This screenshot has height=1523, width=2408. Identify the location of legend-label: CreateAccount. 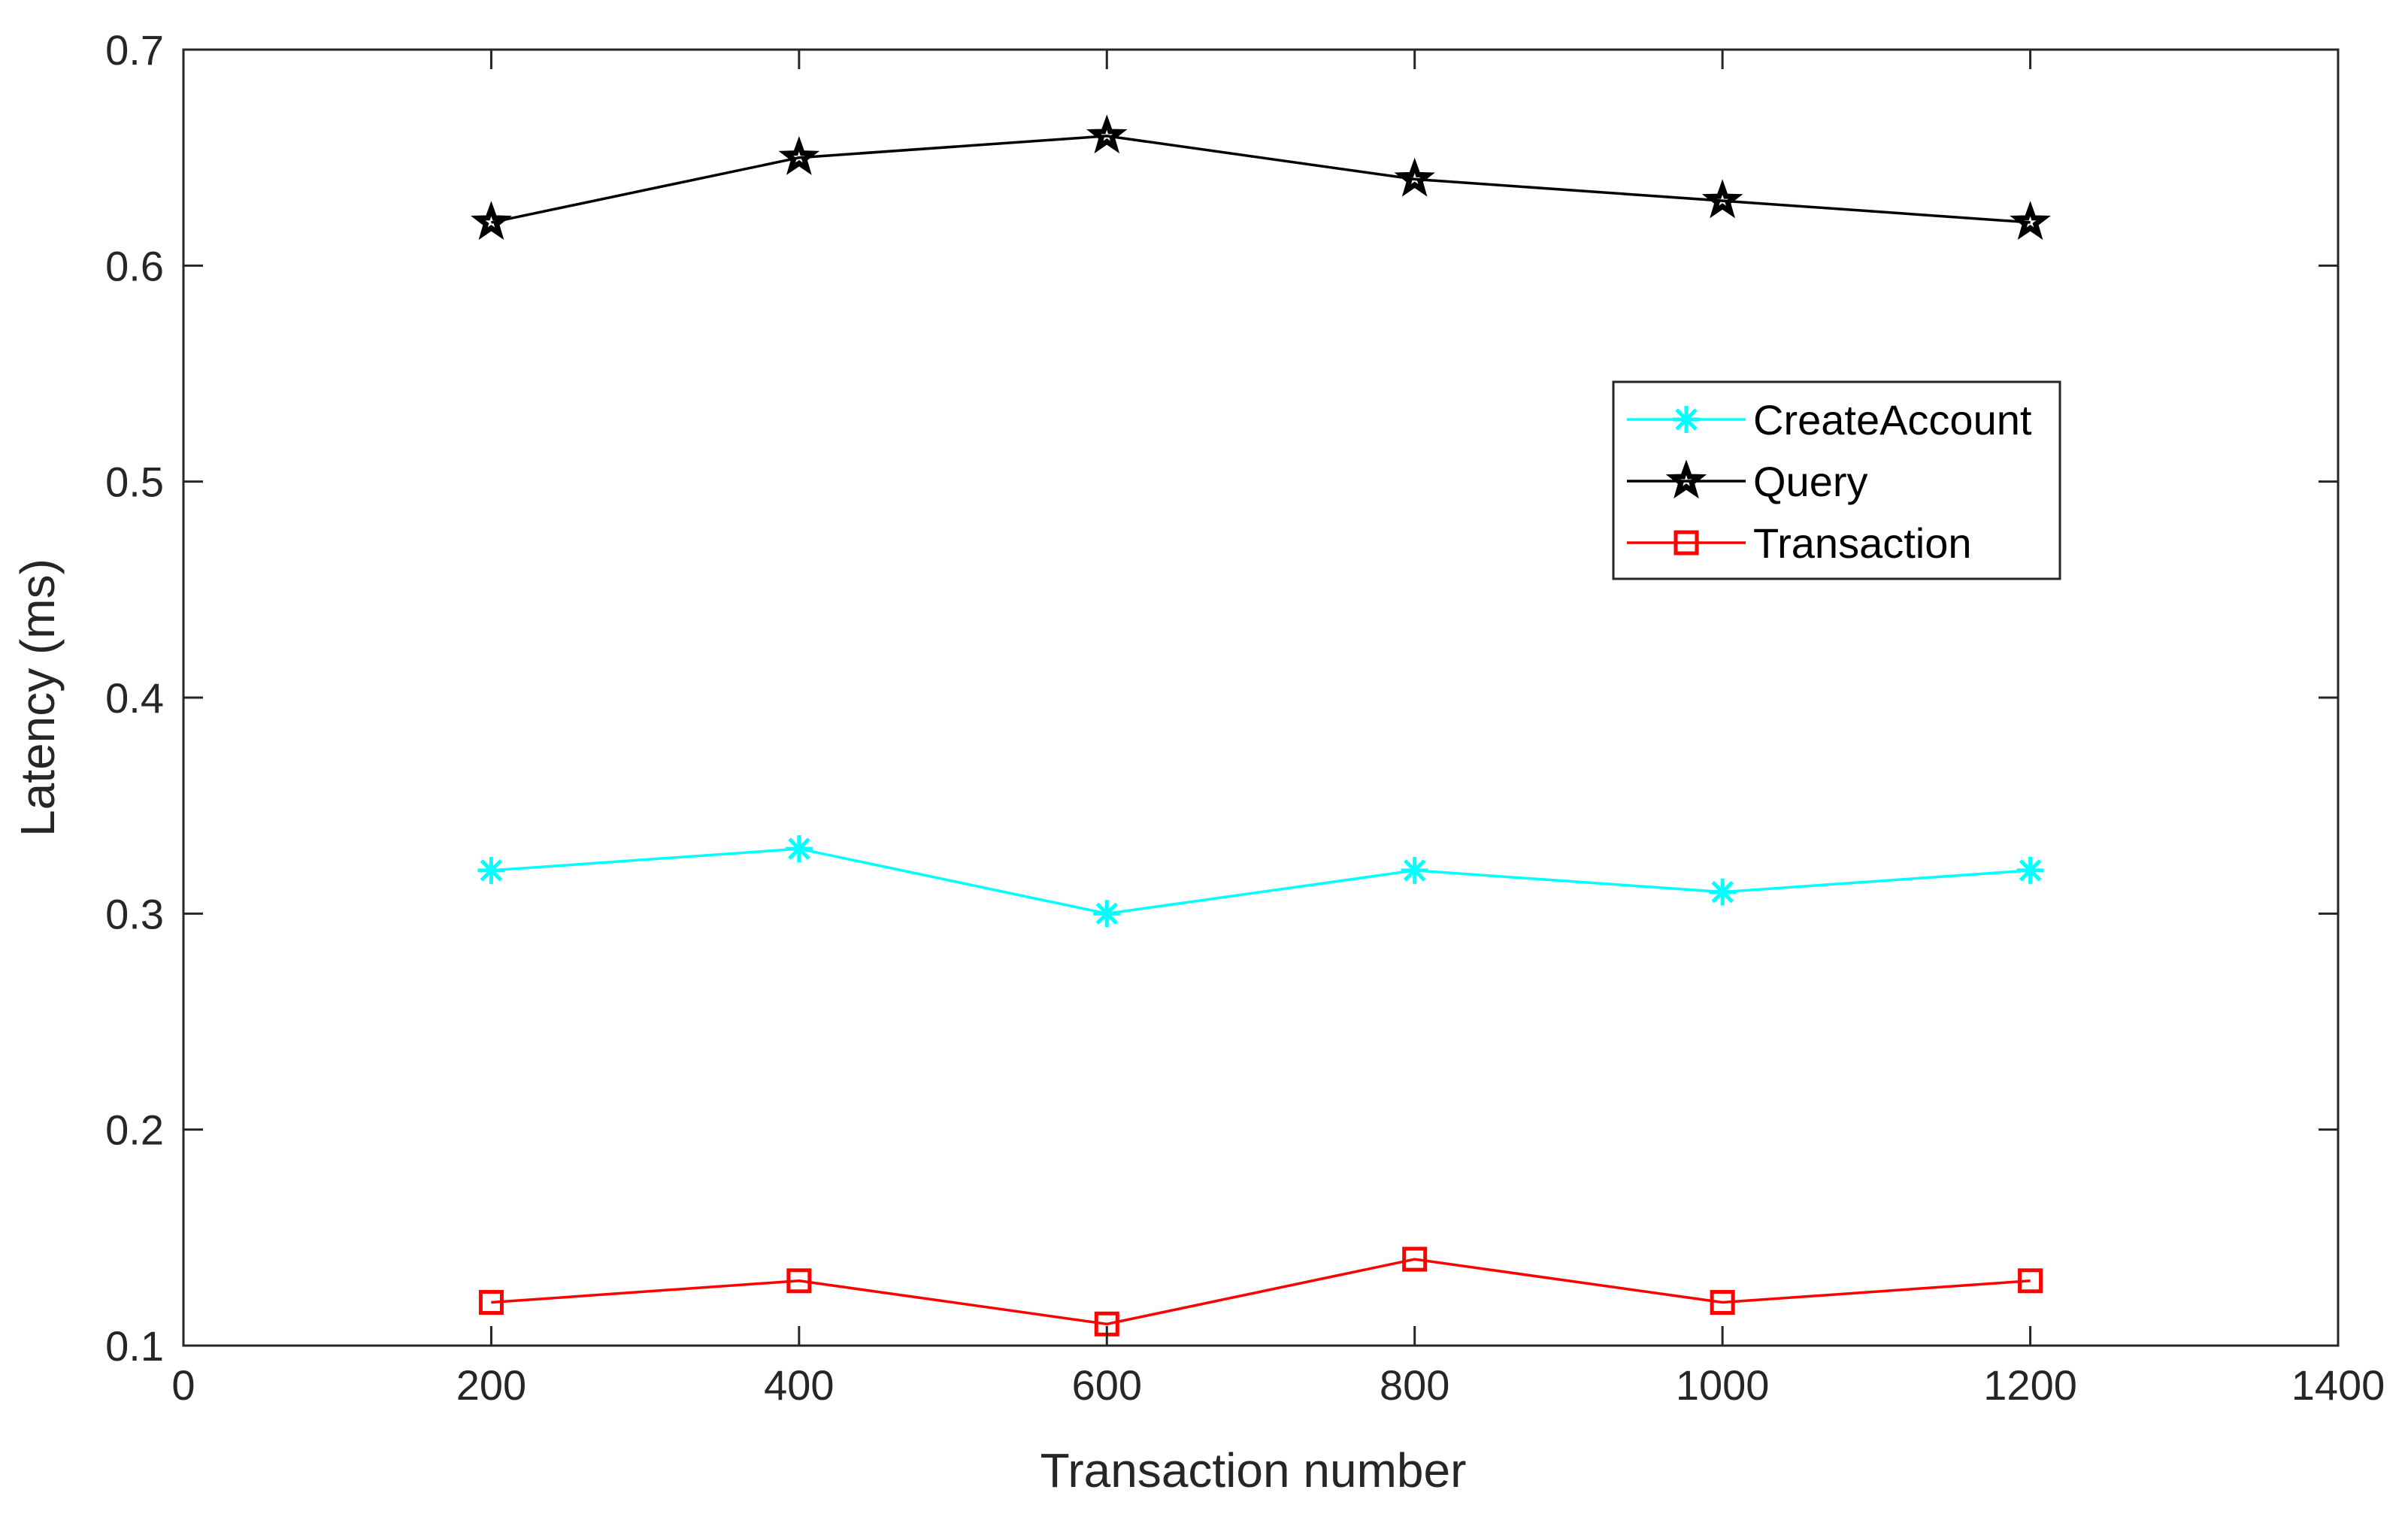
(1892, 420).